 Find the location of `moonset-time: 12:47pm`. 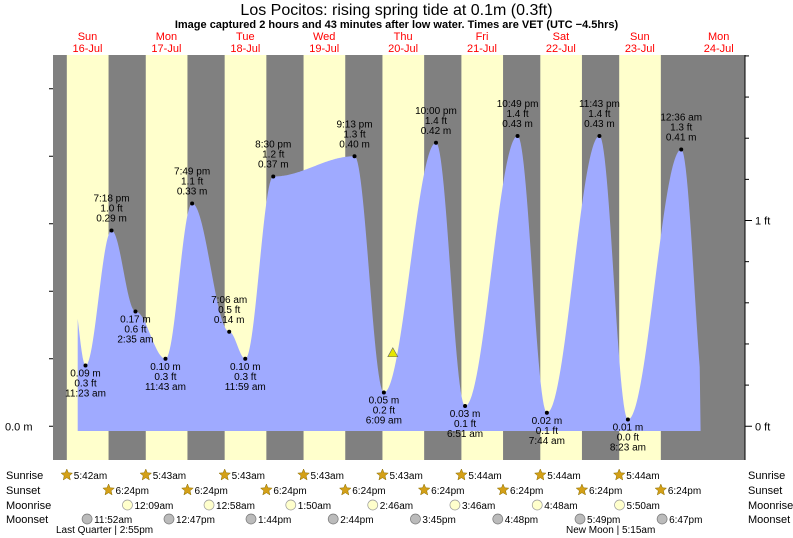

moonset-time: 12:47pm is located at coordinates (195, 520).